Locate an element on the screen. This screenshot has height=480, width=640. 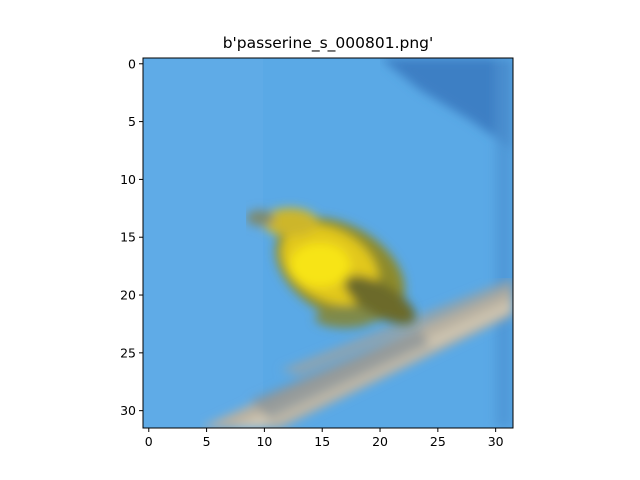
y-axis: 0 5 10 15 20 25 30 is located at coordinates (131, 237).